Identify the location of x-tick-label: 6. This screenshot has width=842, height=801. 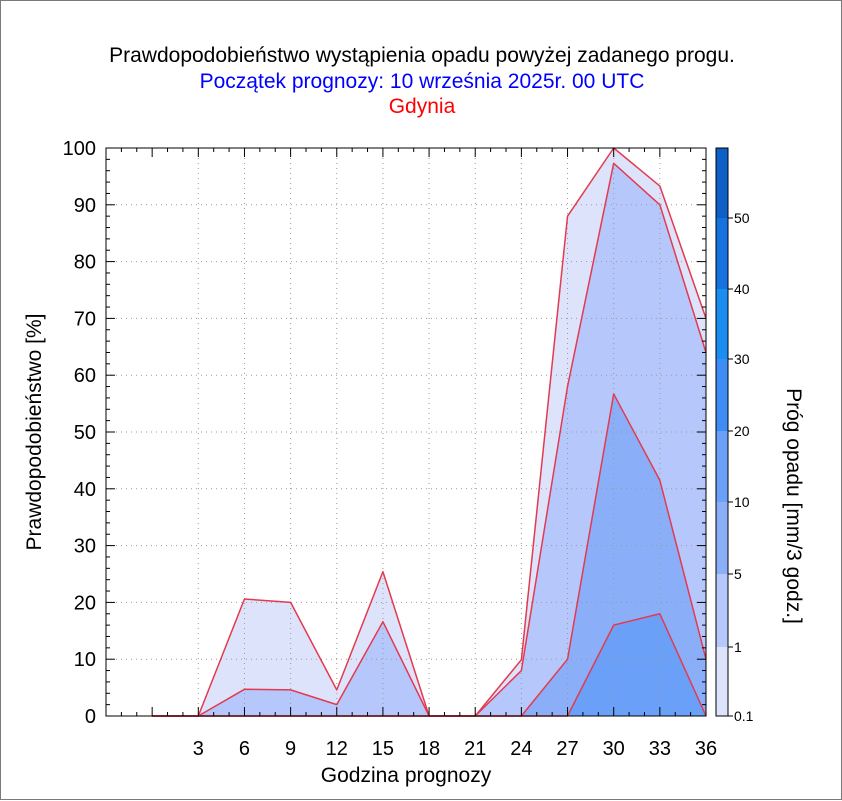
(244, 749).